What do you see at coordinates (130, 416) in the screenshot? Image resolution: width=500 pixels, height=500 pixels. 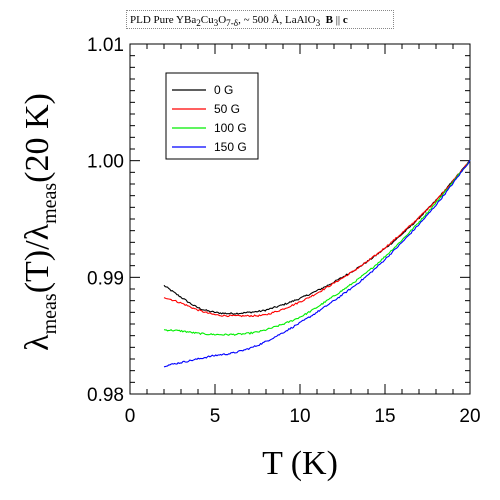 I see `x-tick-label: 0` at bounding box center [130, 416].